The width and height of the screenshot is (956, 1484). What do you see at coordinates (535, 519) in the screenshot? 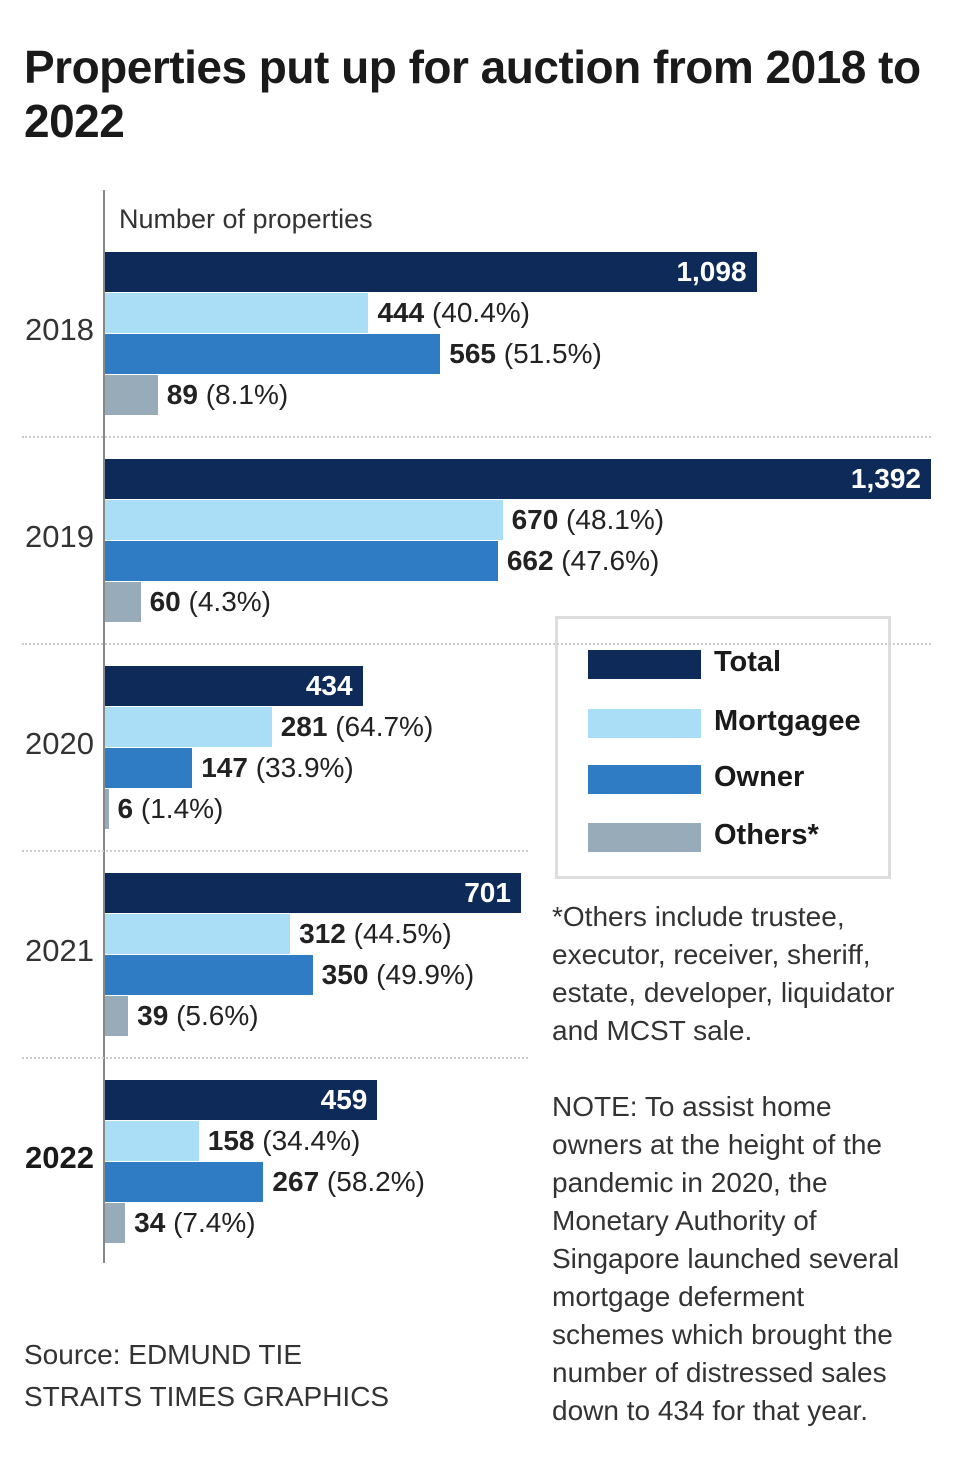
I see `data-value: 670` at bounding box center [535, 519].